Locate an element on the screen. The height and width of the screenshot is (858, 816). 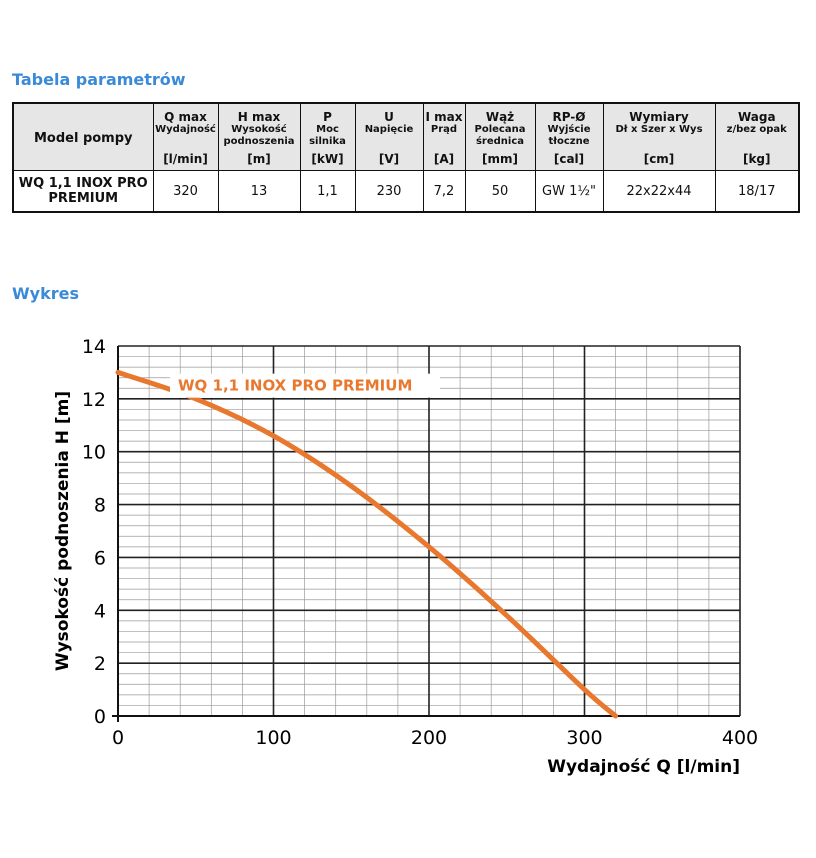
cell-model: WQ 1,1 INOX PRO PREMIUM is located at coordinates (83, 191).